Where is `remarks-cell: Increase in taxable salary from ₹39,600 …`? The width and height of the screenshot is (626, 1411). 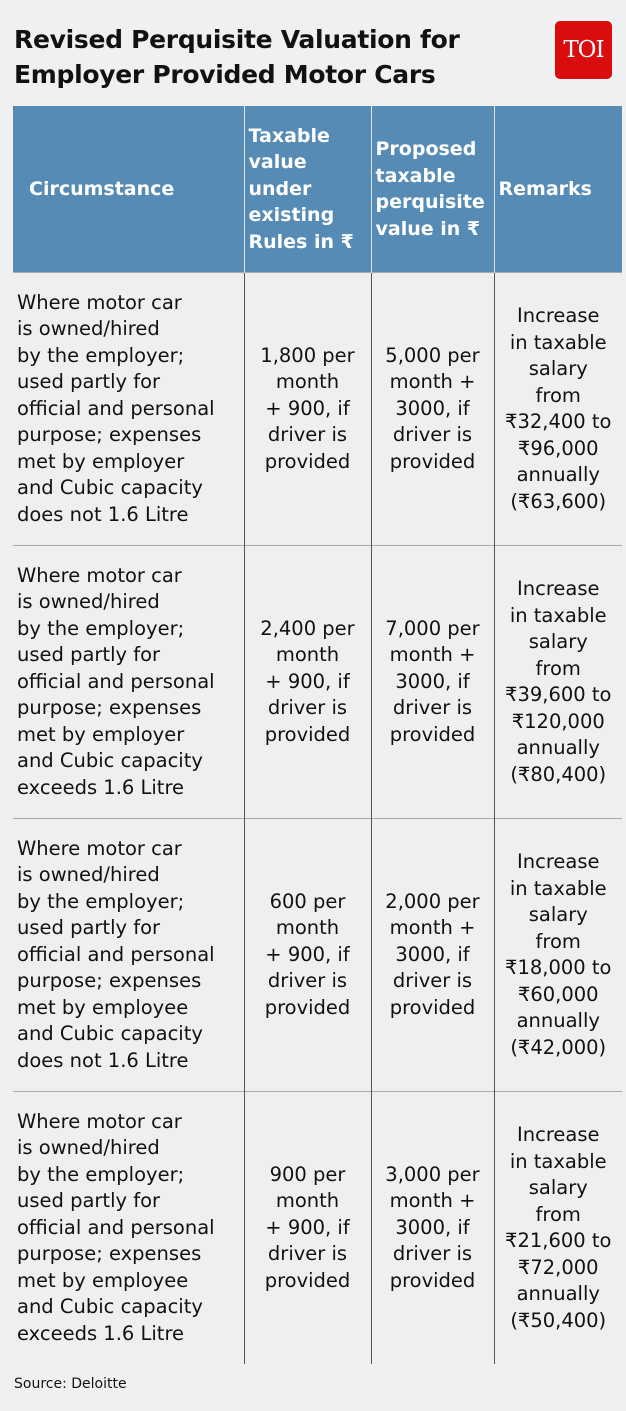
remarks-cell: Increase in taxable salary from ₹39,600 … is located at coordinates (557, 682).